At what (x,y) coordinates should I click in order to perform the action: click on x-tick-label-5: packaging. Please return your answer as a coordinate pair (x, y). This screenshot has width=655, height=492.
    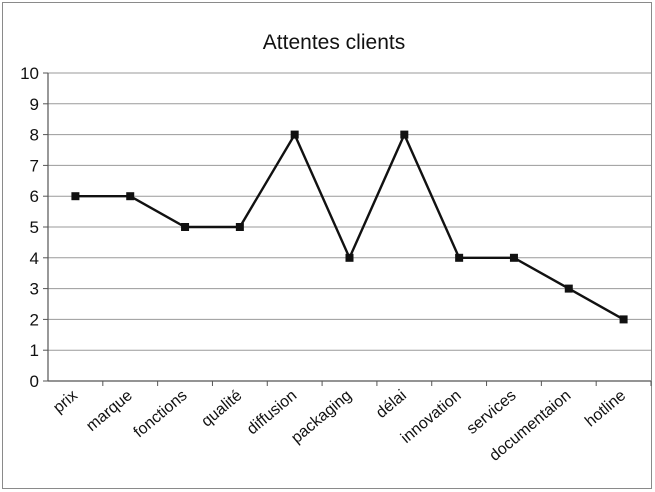
    Looking at the image, I should click on (321, 417).